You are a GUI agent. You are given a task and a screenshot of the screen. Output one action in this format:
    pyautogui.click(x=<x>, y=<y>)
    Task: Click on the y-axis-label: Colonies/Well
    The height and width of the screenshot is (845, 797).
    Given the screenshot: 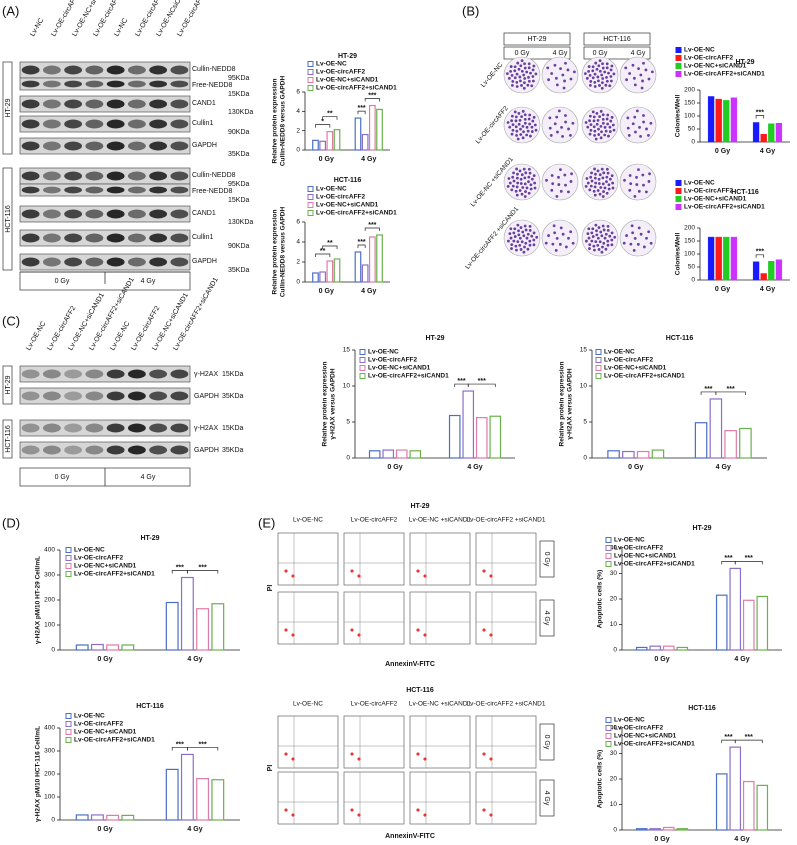 What is the action you would take?
    pyautogui.click(x=678, y=254)
    